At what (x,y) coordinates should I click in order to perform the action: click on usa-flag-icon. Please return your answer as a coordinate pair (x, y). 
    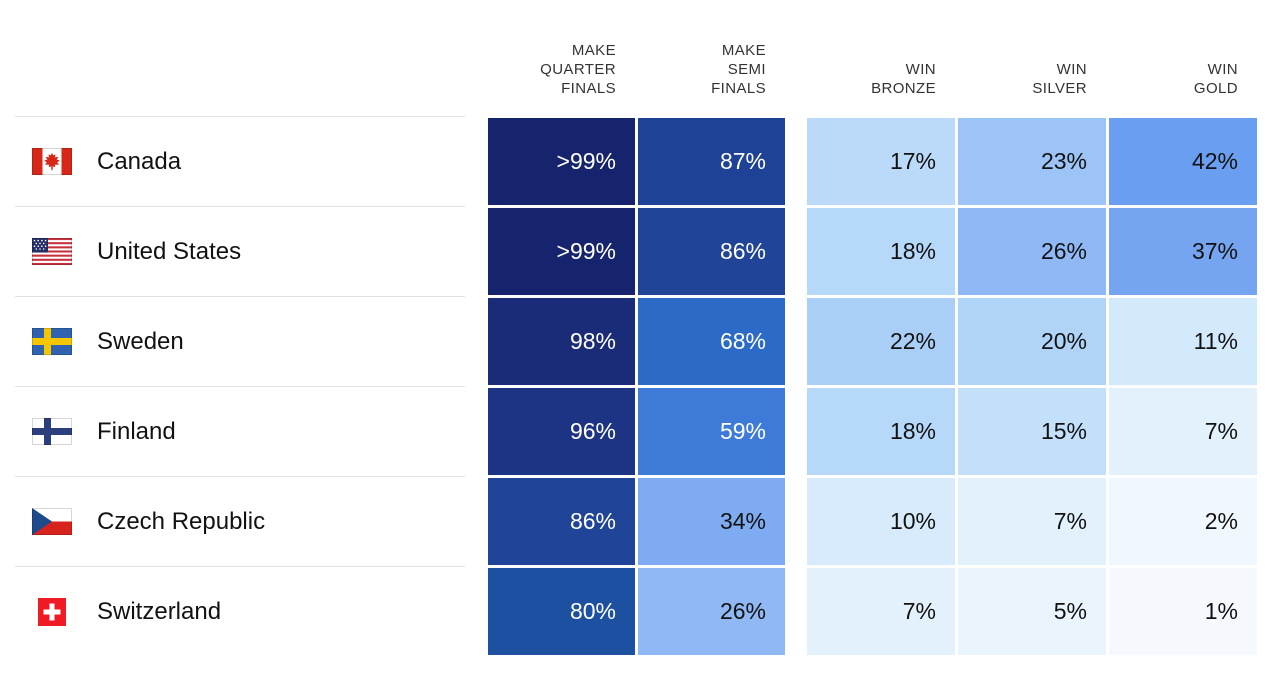
    Looking at the image, I should click on (52, 252).